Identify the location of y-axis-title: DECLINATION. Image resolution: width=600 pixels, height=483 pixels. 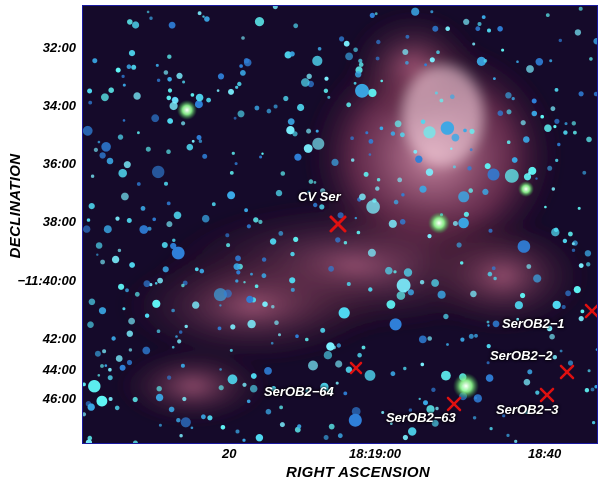
(15, 206).